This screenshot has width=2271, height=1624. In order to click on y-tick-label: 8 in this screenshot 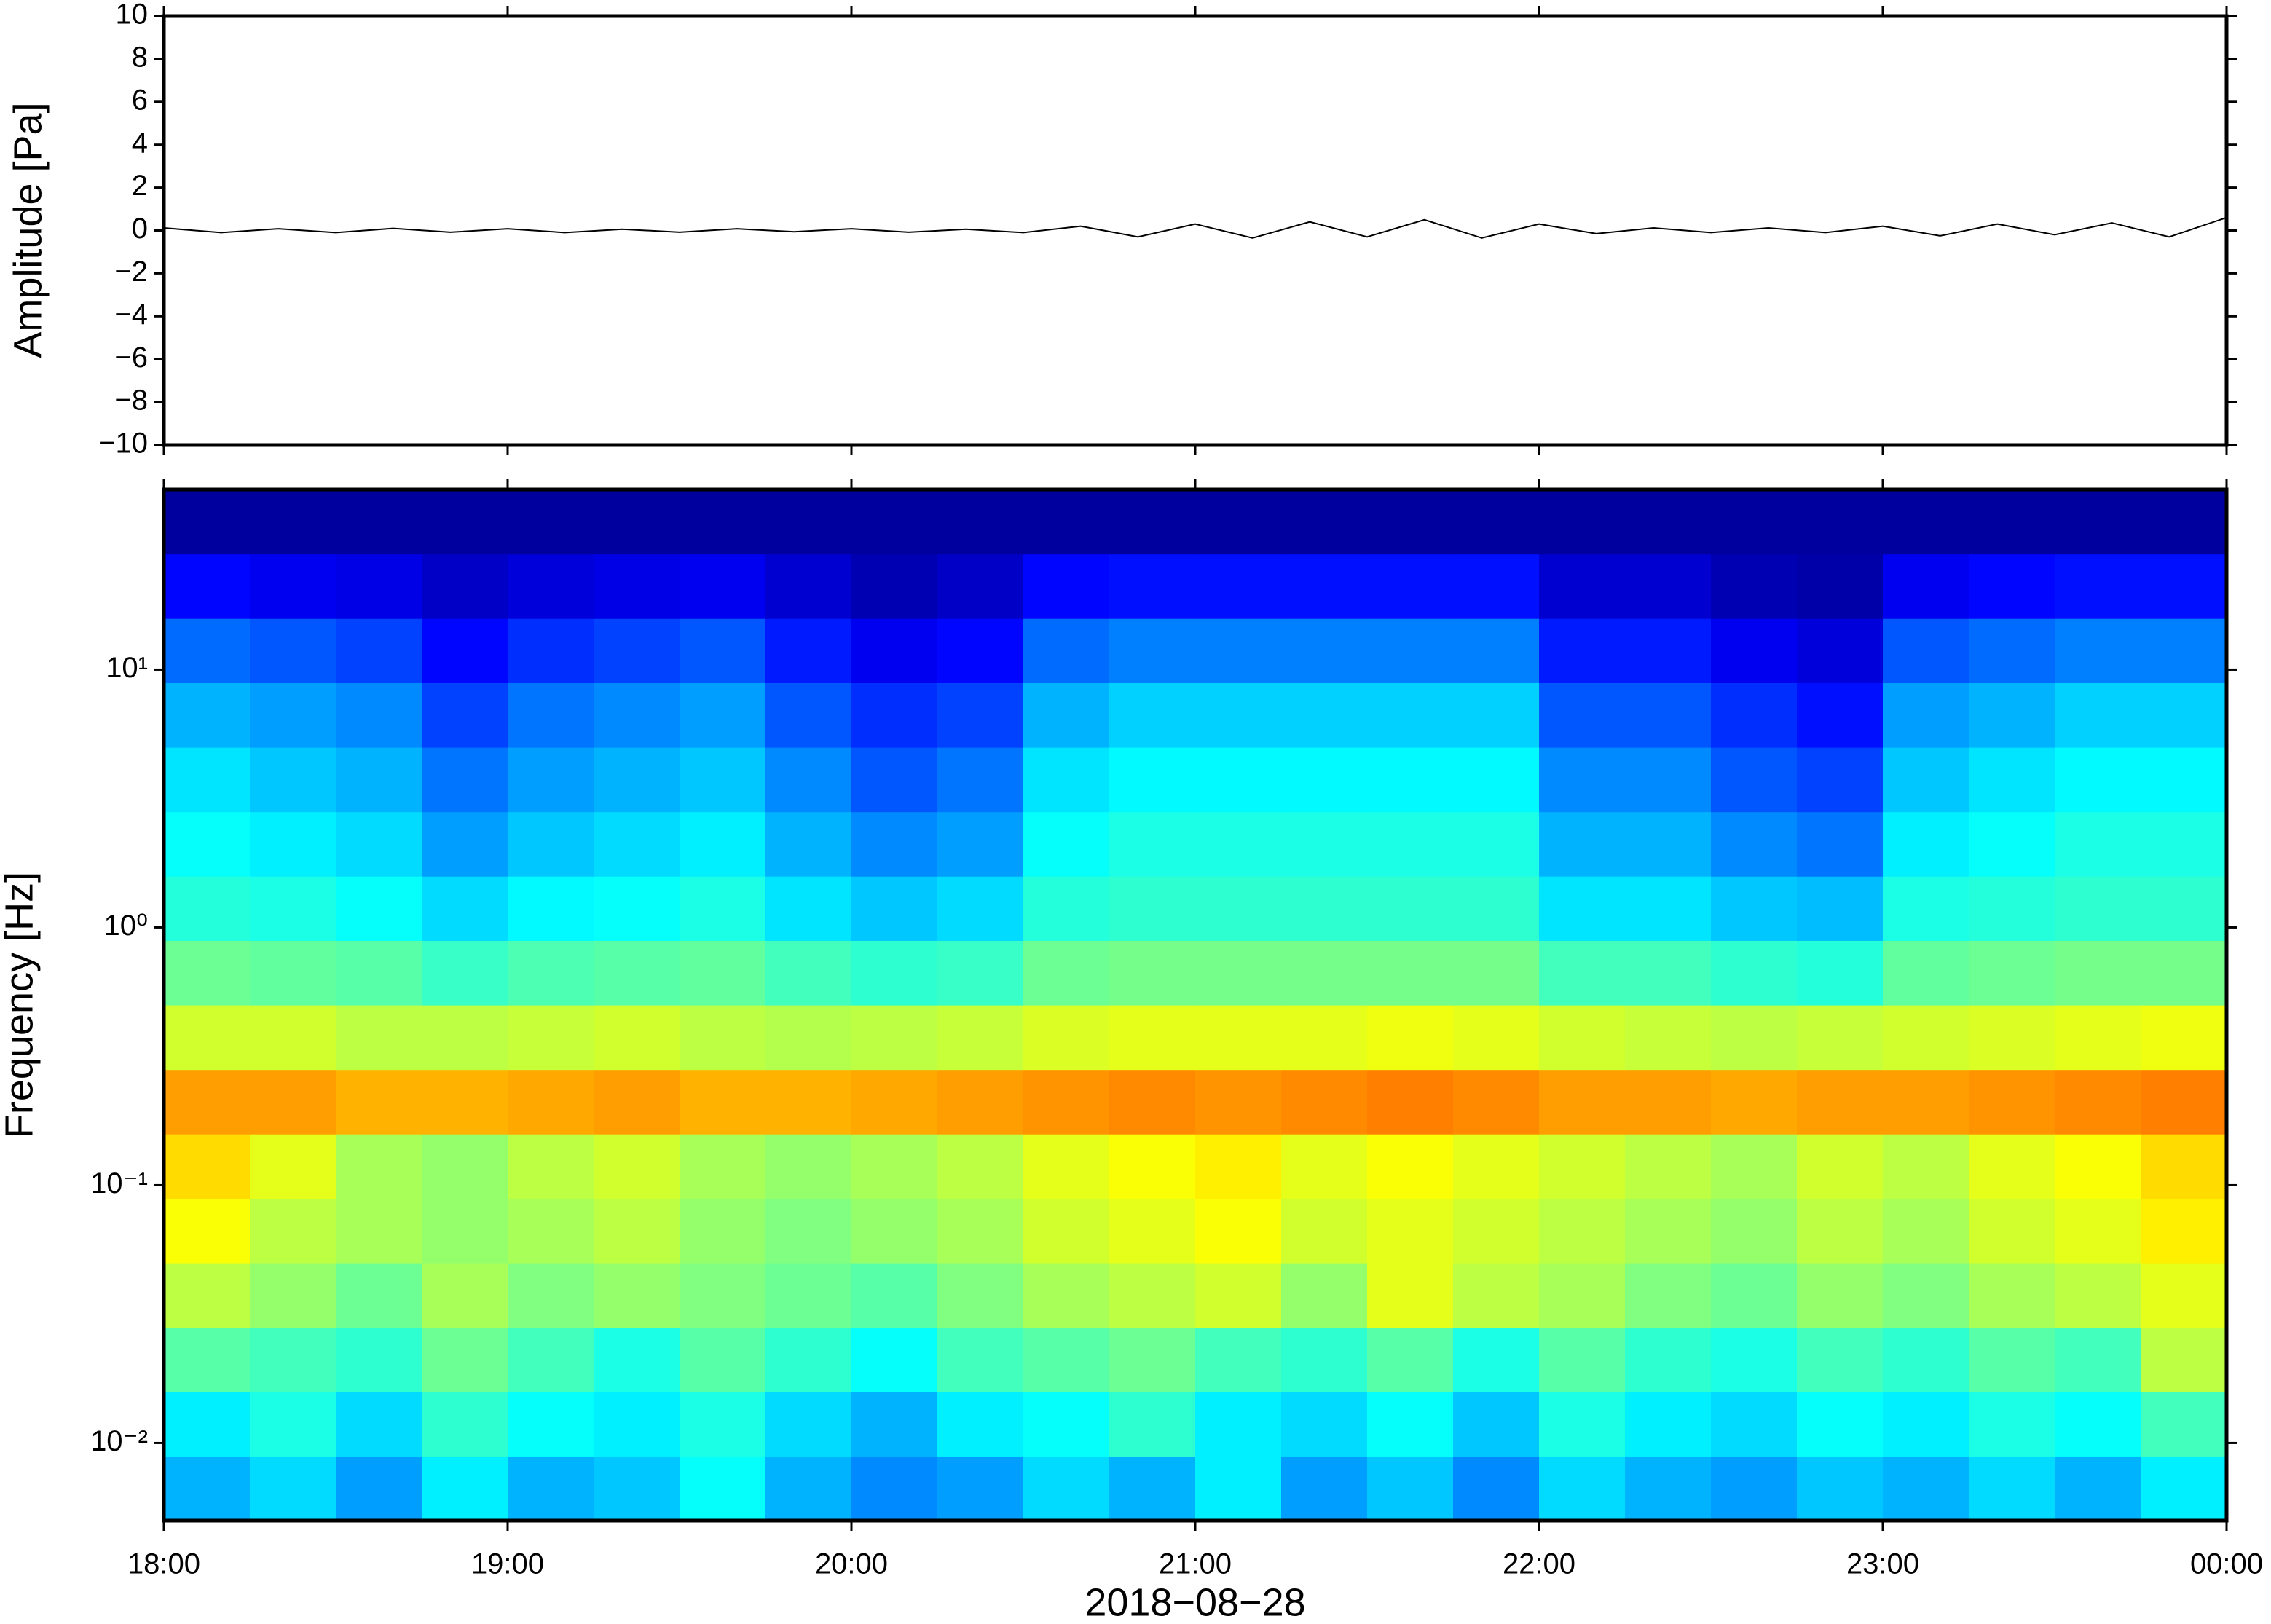, I will do `click(140, 57)`.